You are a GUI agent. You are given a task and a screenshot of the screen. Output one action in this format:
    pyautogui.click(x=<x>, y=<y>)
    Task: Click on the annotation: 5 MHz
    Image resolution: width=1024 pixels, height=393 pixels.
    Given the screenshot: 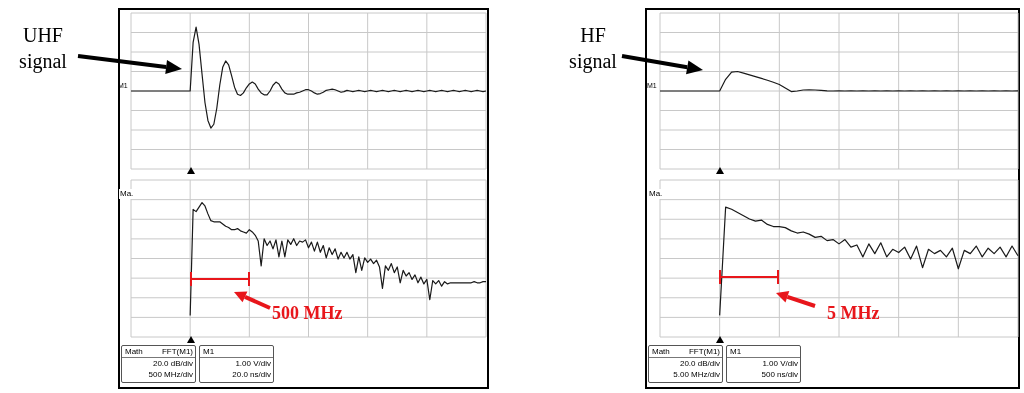 What is the action you would take?
    pyautogui.click(x=853, y=313)
    